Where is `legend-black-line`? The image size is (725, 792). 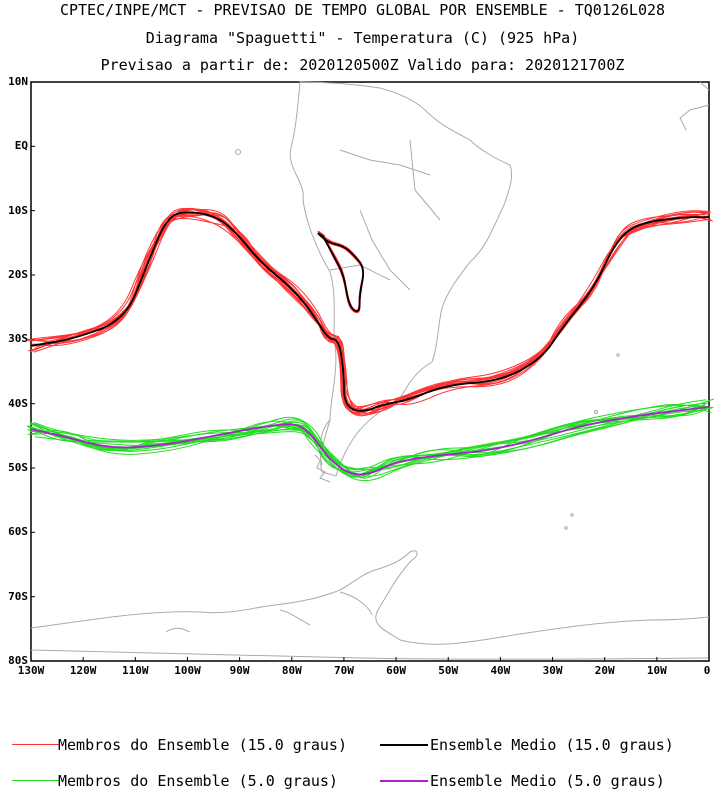
legend-black-line is located at coordinates (404, 745).